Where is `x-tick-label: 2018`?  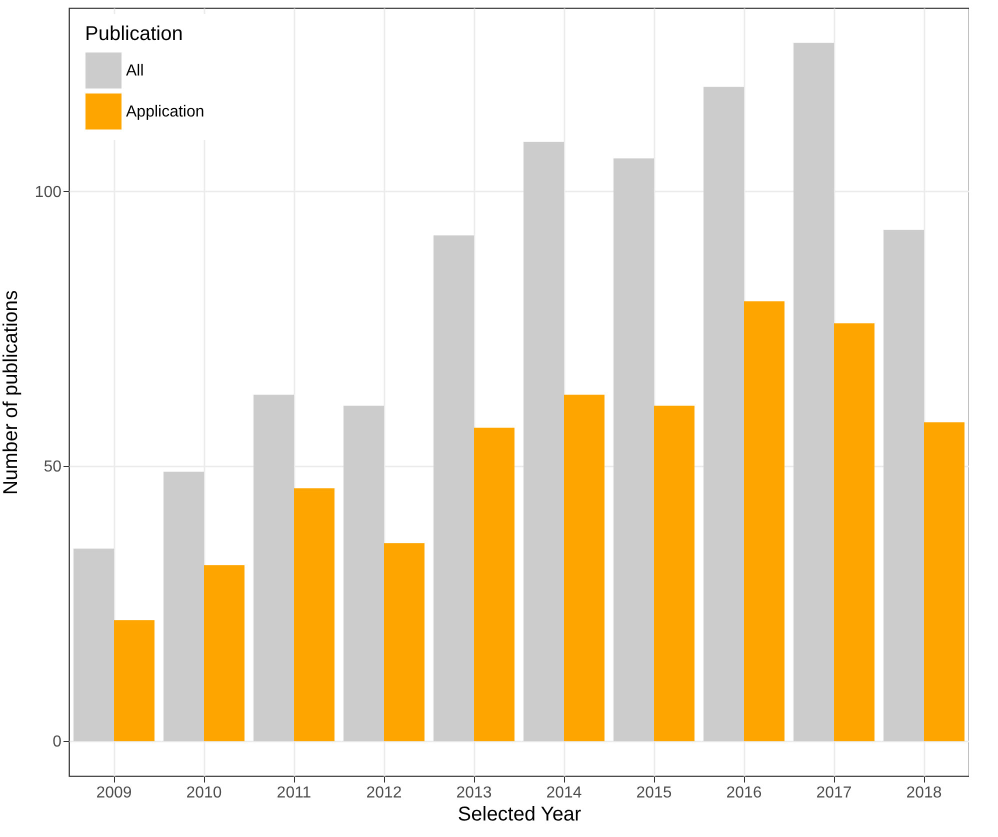
x-tick-label: 2018 is located at coordinates (924, 793).